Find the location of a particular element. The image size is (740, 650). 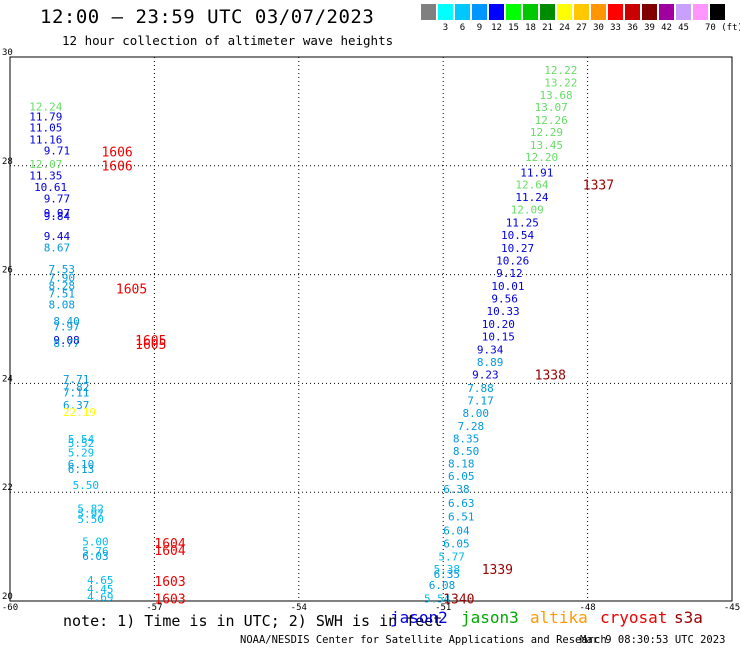

wave-height-label: 6.63 is located at coordinates (461, 503).